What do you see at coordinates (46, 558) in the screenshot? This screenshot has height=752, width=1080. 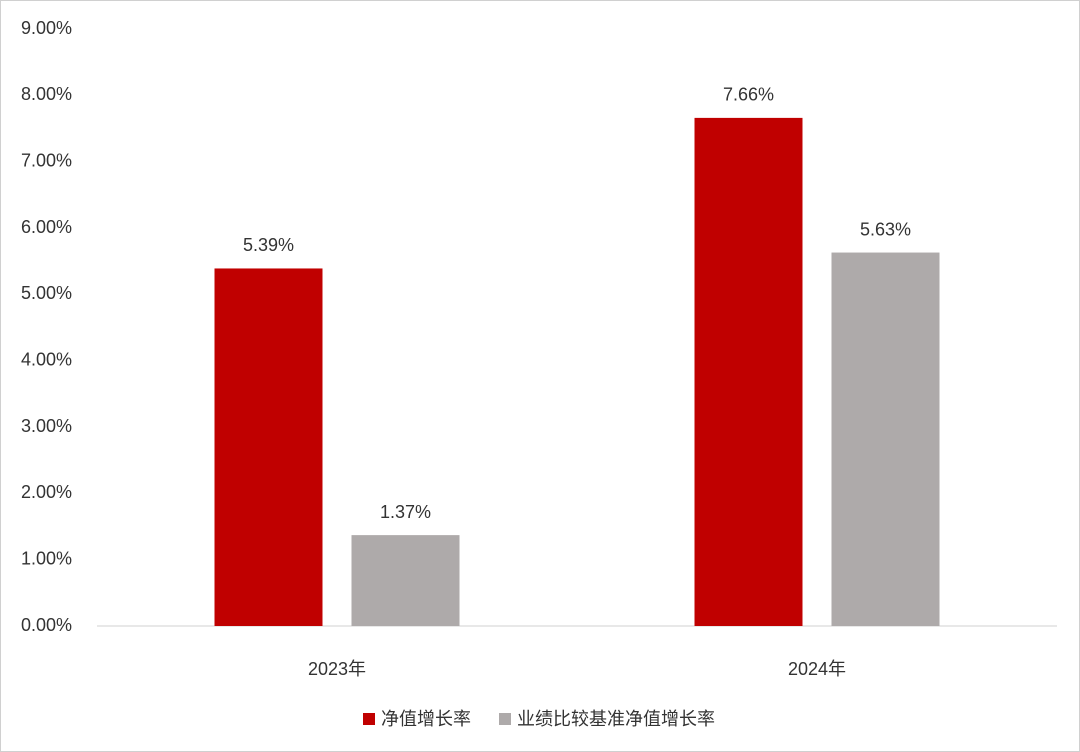 I see `y-tick-label: 1.00%` at bounding box center [46, 558].